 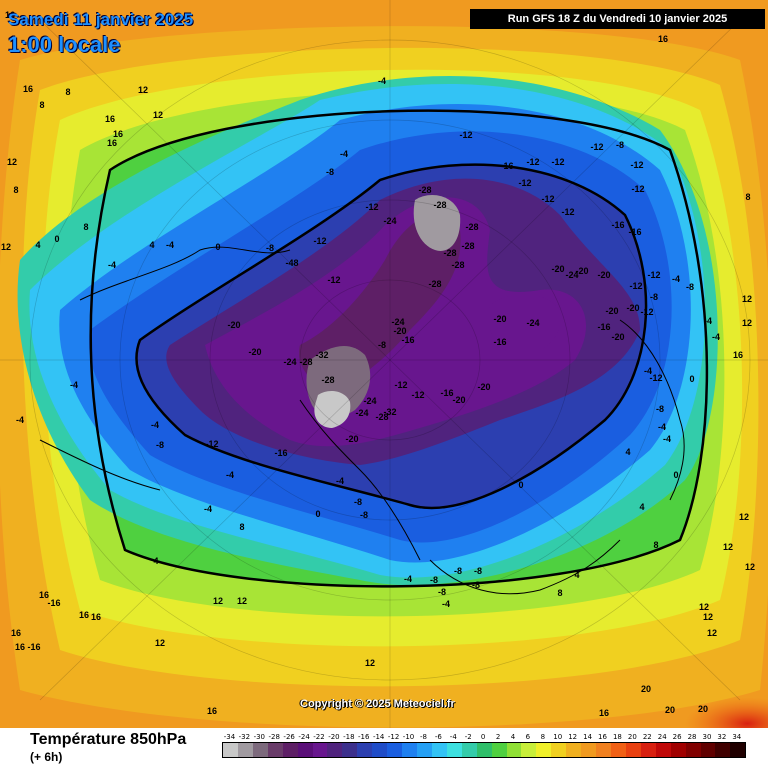 What do you see at coordinates (380, 301) in the screenshot?
I see `band-minus32` at bounding box center [380, 301].